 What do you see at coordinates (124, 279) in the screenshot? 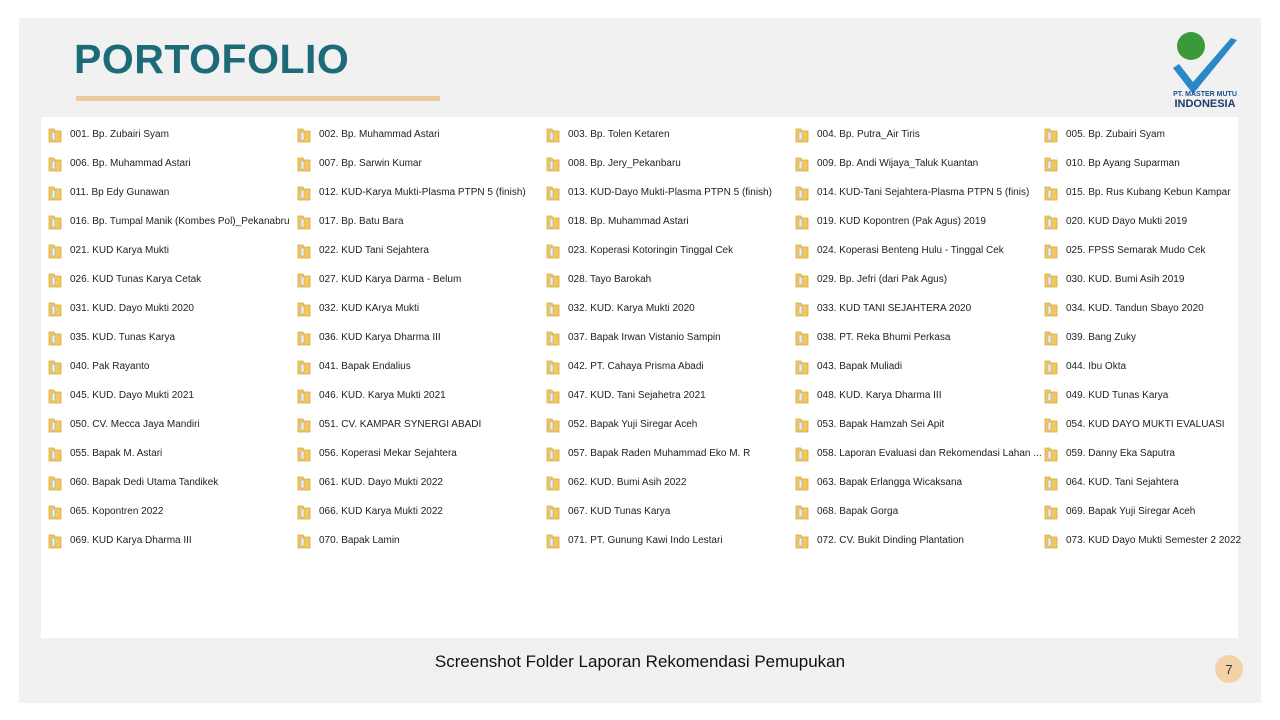
I see `folder-item: 026. KUD Tunas Karya Cetak` at bounding box center [124, 279].